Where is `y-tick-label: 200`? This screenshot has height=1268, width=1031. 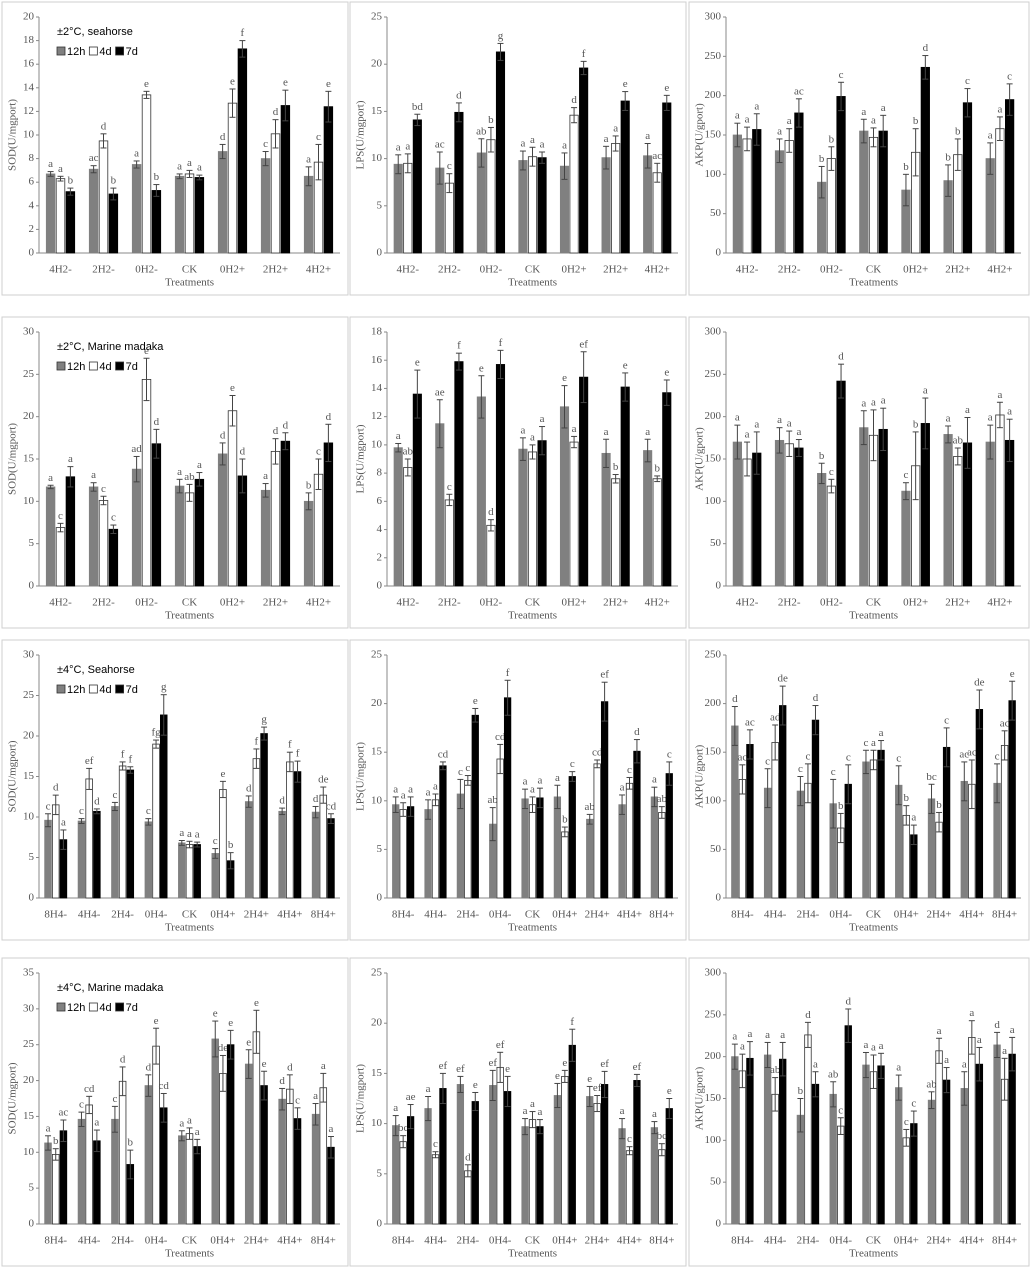 y-tick-label: 200 is located at coordinates (713, 95).